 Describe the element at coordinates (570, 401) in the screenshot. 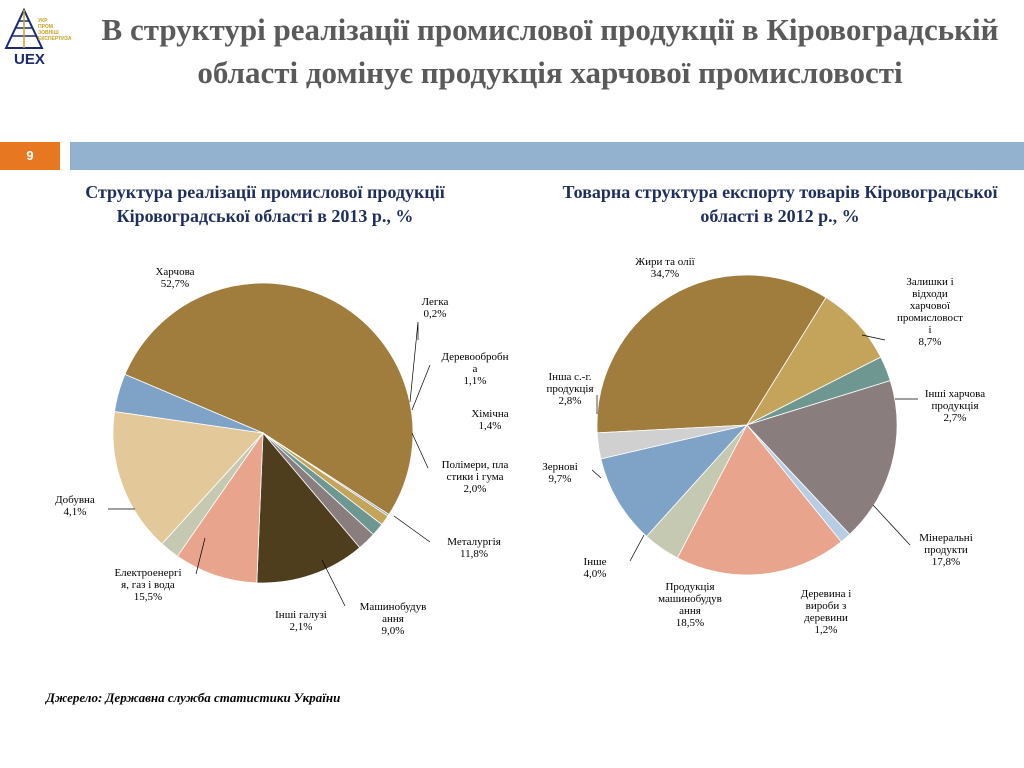

I see `slice-label-text: 2,8%` at that location.